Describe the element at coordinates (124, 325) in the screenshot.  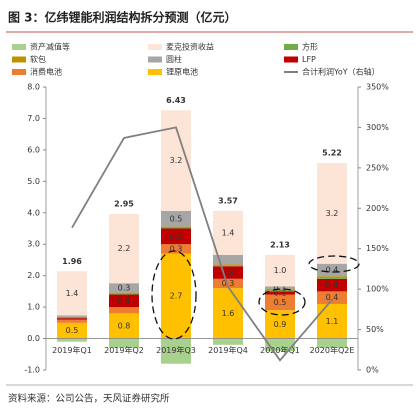
I see `segment-label: 0.8` at that location.